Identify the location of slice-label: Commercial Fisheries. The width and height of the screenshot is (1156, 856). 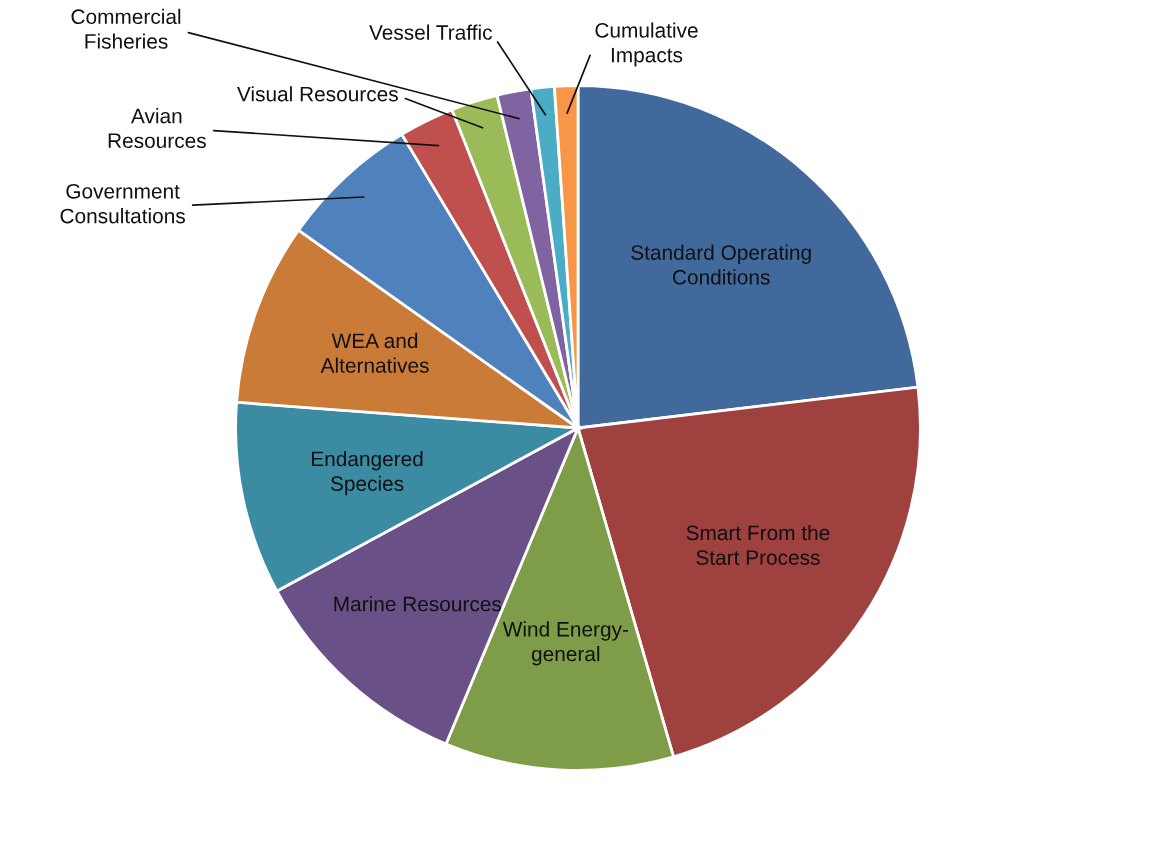
(126, 28).